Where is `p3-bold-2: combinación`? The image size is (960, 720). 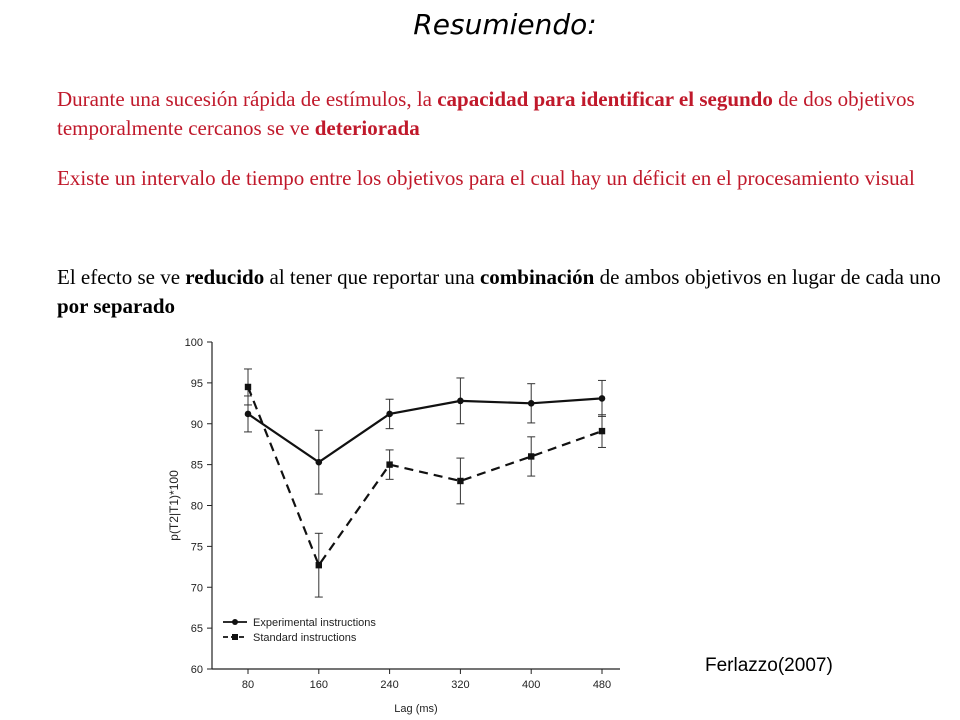 p3-bold-2: combinación is located at coordinates (537, 277).